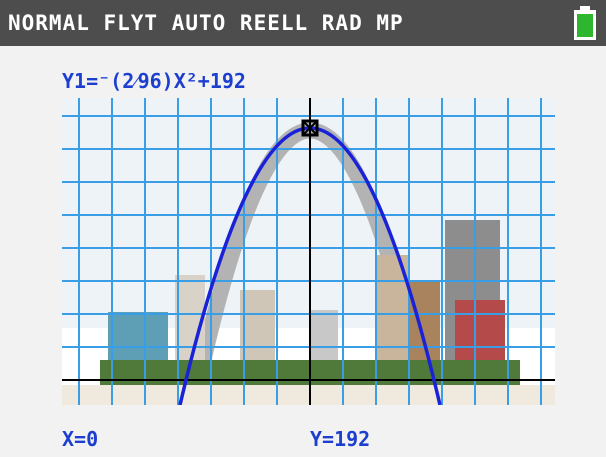  I want to click on cursor-box, so click(310, 128).